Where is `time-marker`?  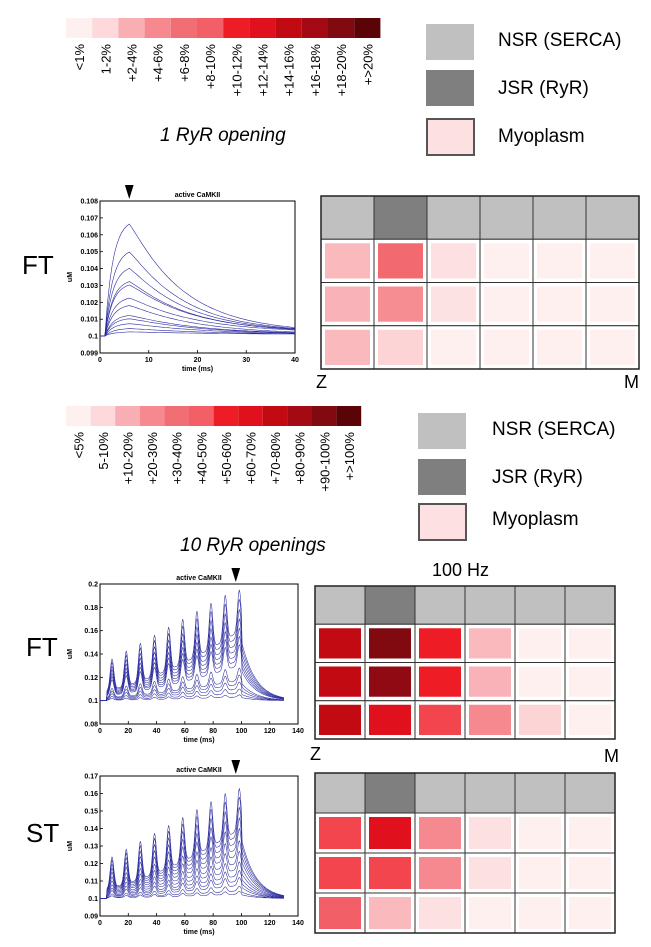 time-marker is located at coordinates (129, 192).